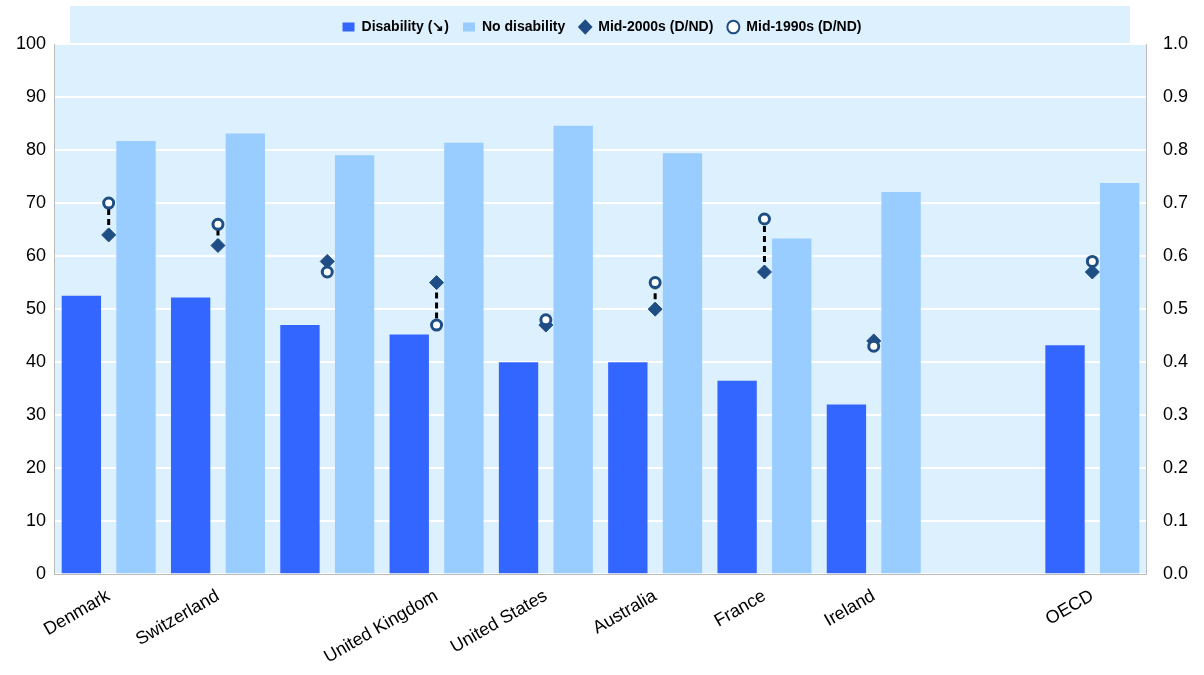  Describe the element at coordinates (36, 361) in the screenshot. I see `y-tick-label: 40` at that location.